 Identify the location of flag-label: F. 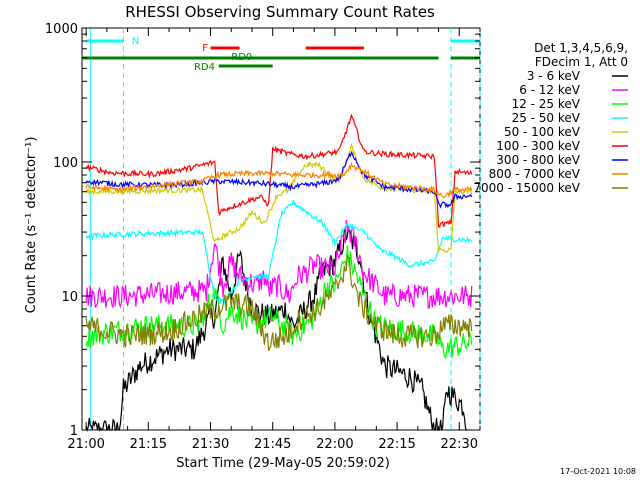
(205, 48).